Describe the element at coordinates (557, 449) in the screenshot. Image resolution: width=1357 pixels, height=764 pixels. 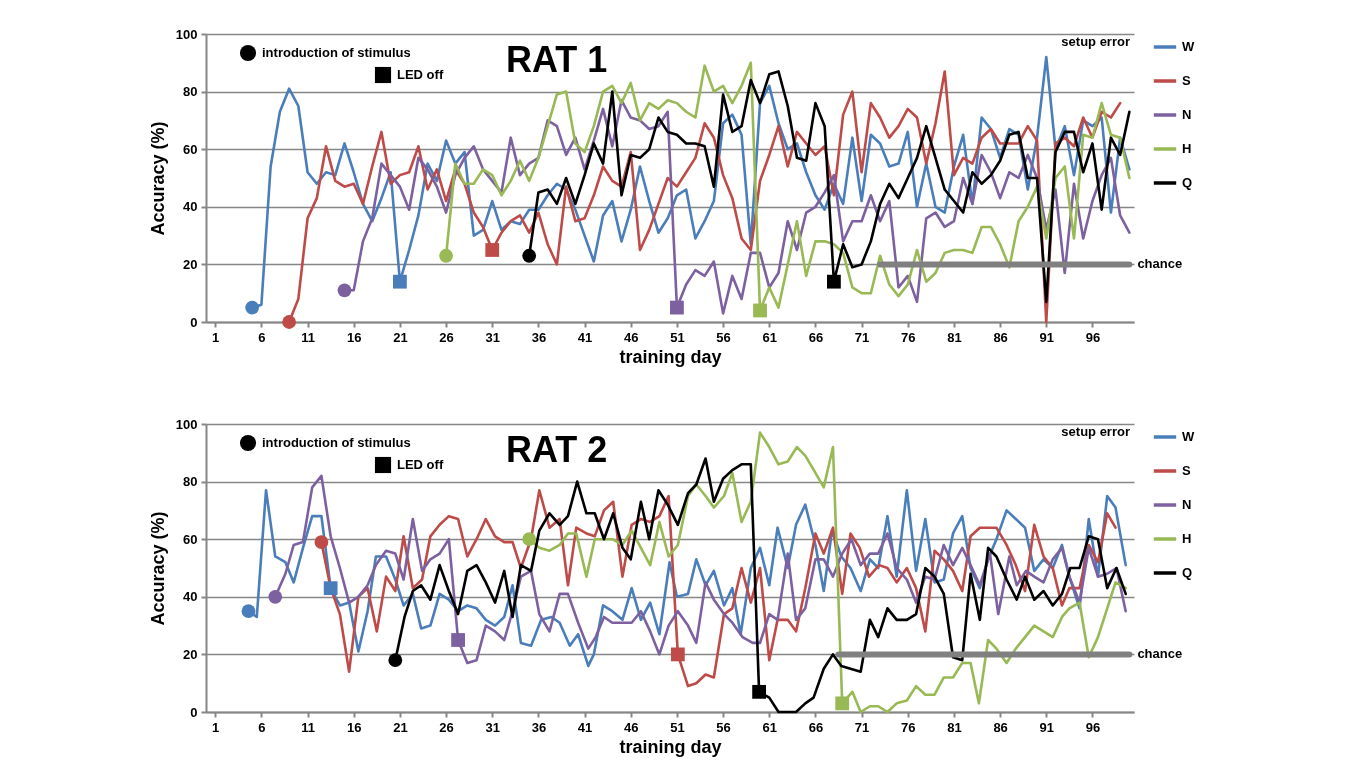
I see `chart-title: RAT 2` at that location.